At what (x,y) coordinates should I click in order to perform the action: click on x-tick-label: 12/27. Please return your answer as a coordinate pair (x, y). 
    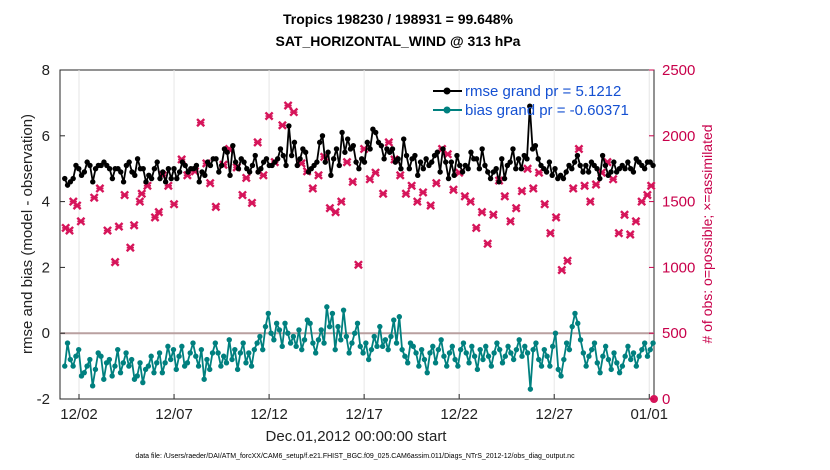
    Looking at the image, I should click on (554, 414).